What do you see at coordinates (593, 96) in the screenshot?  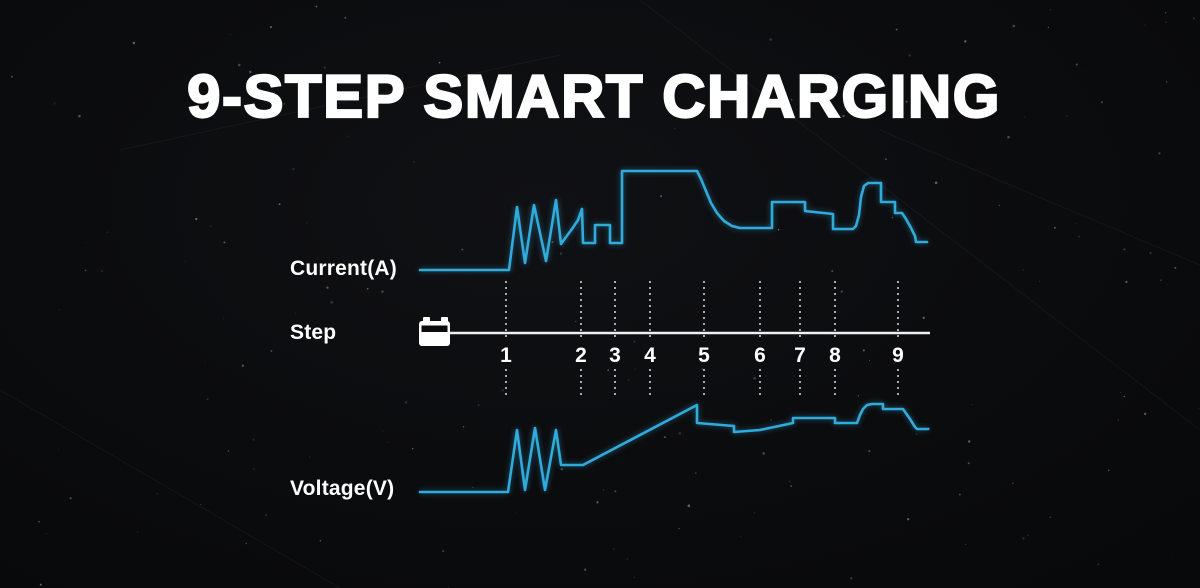 I see `page-title: 9-STEP SMART CHARGING` at bounding box center [593, 96].